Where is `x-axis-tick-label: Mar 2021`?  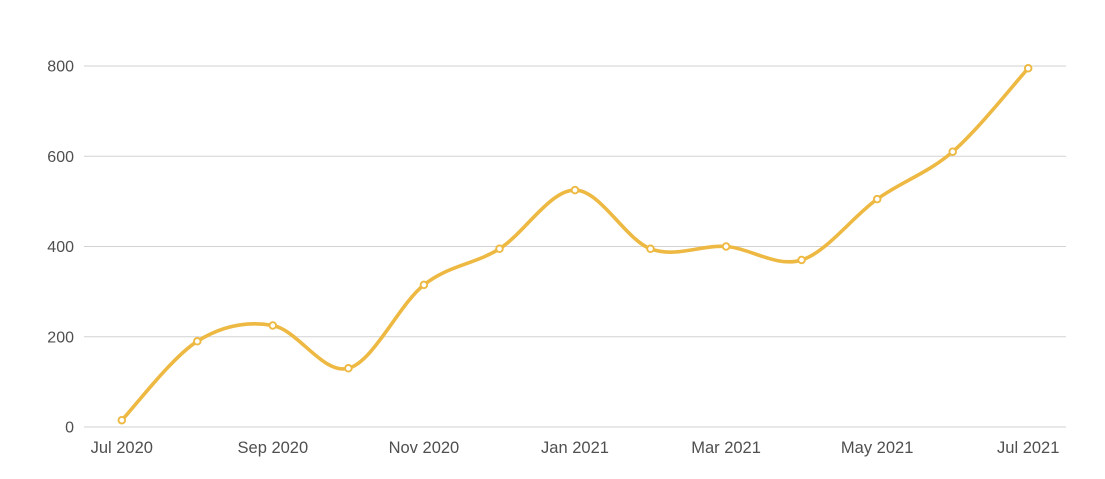 x-axis-tick-label: Mar 2021 is located at coordinates (726, 448).